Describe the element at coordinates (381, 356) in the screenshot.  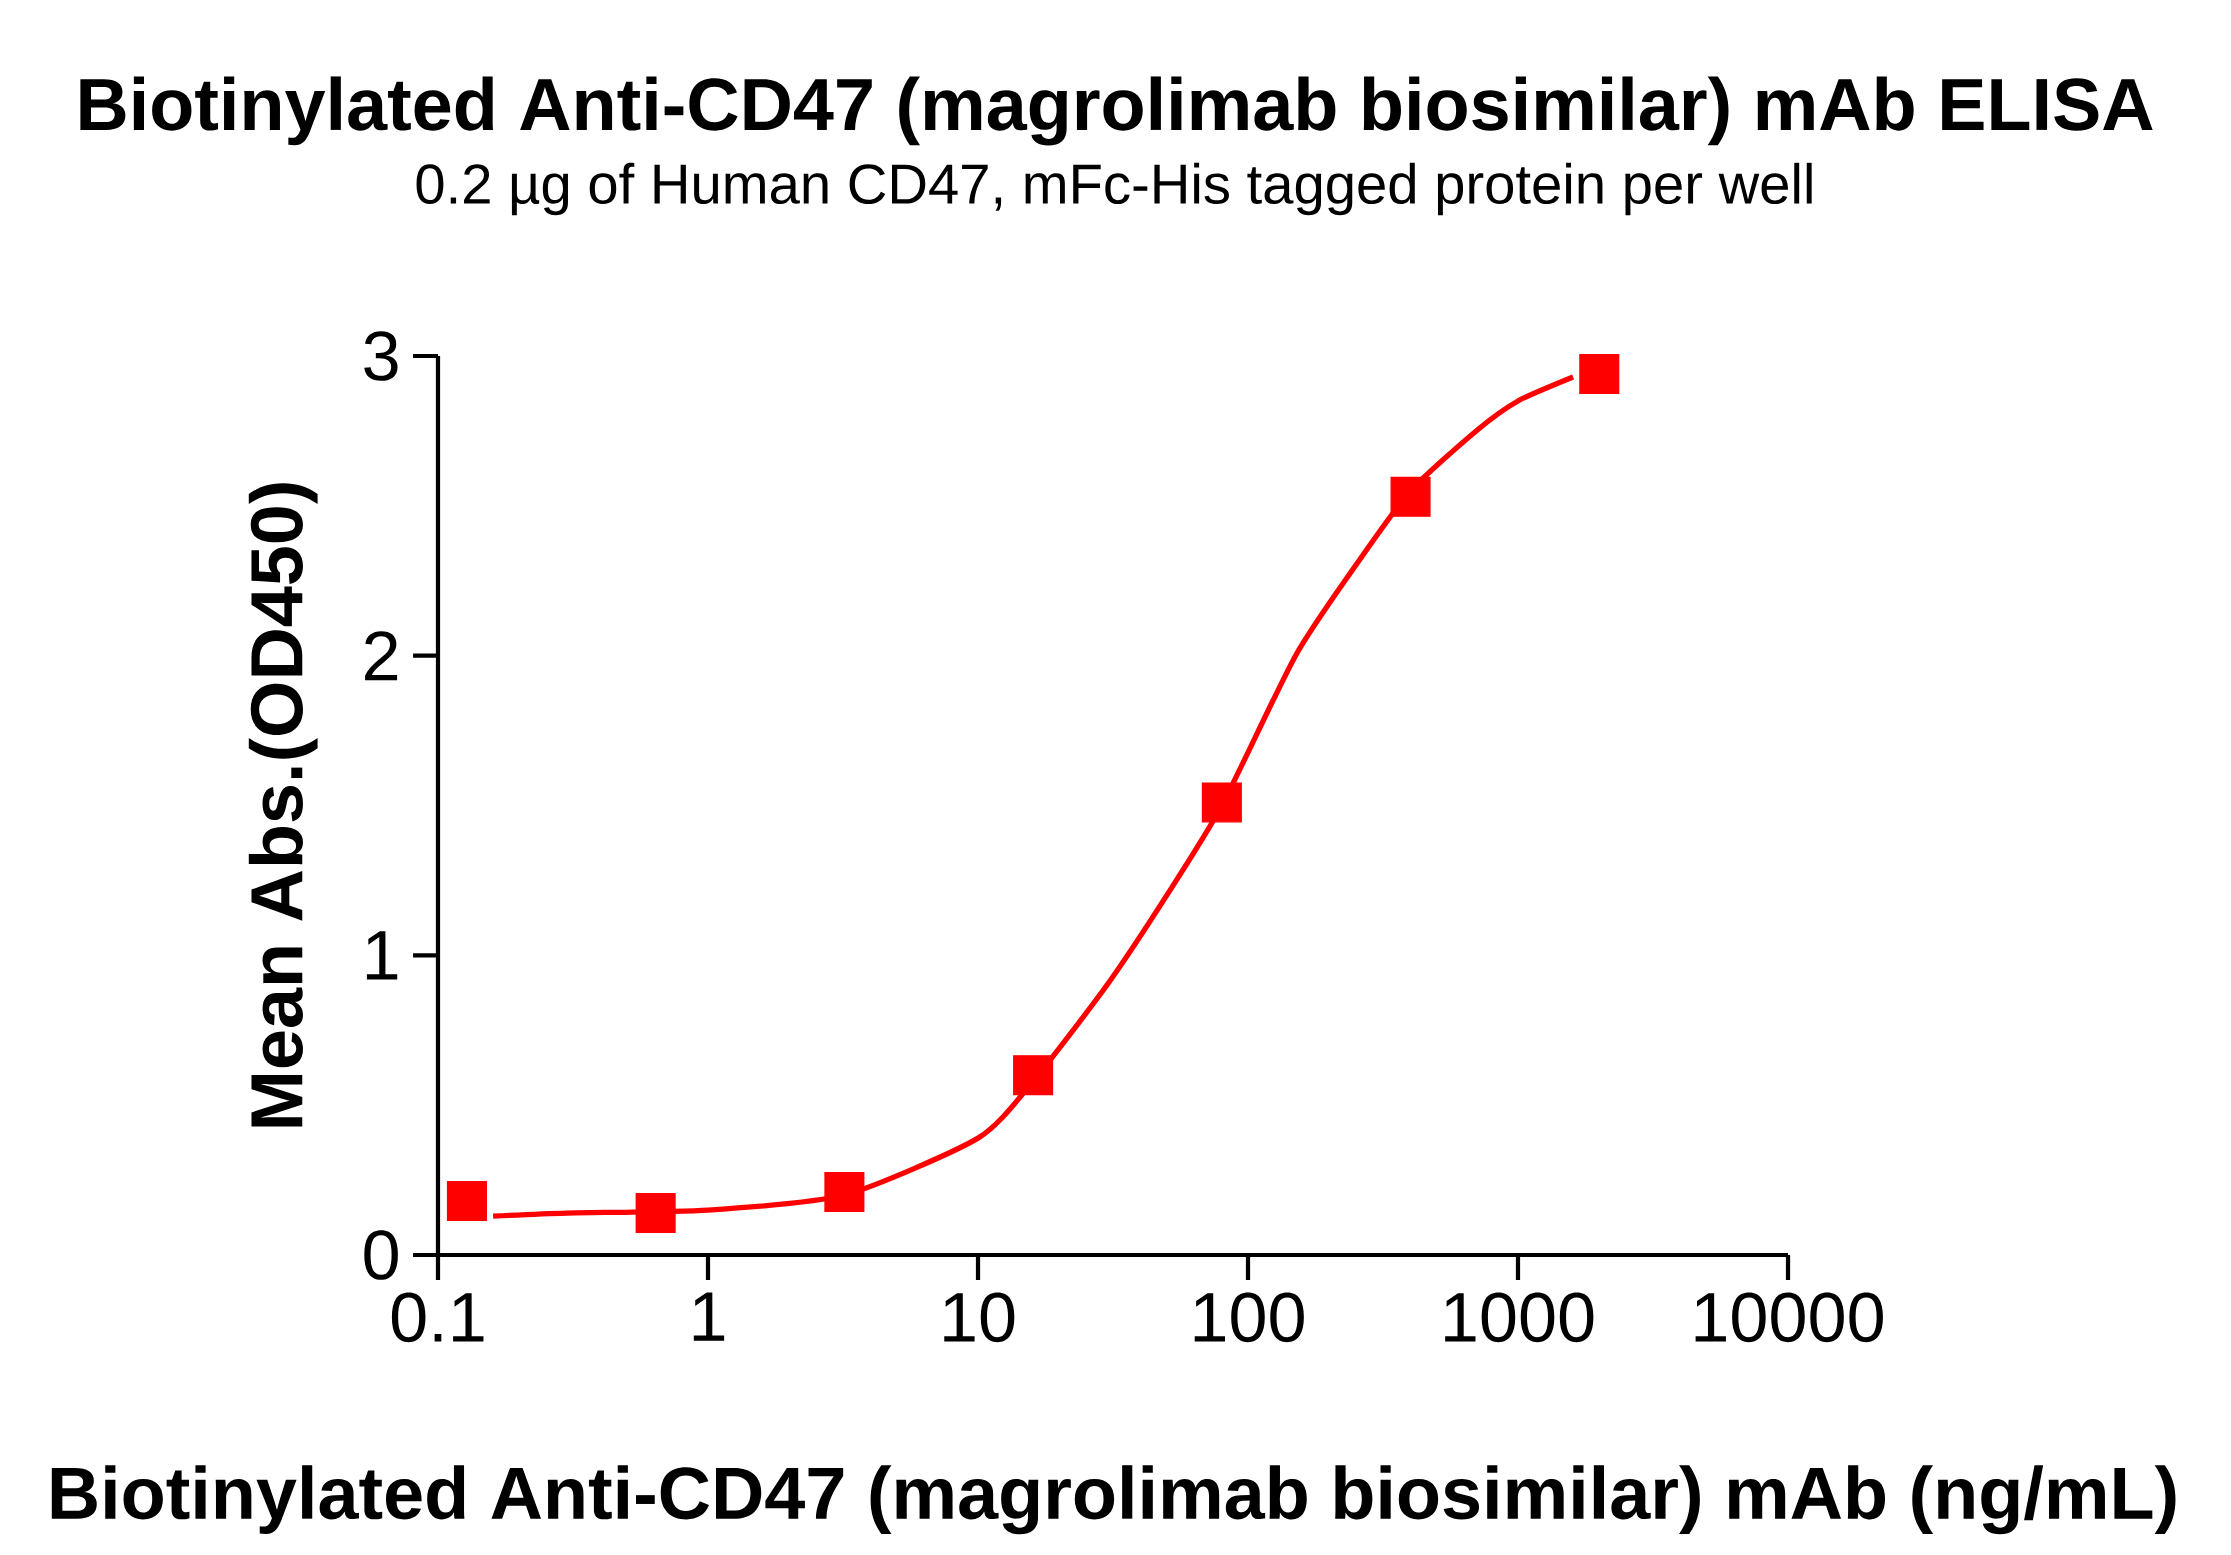
I see `y-tick-label: 3` at that location.